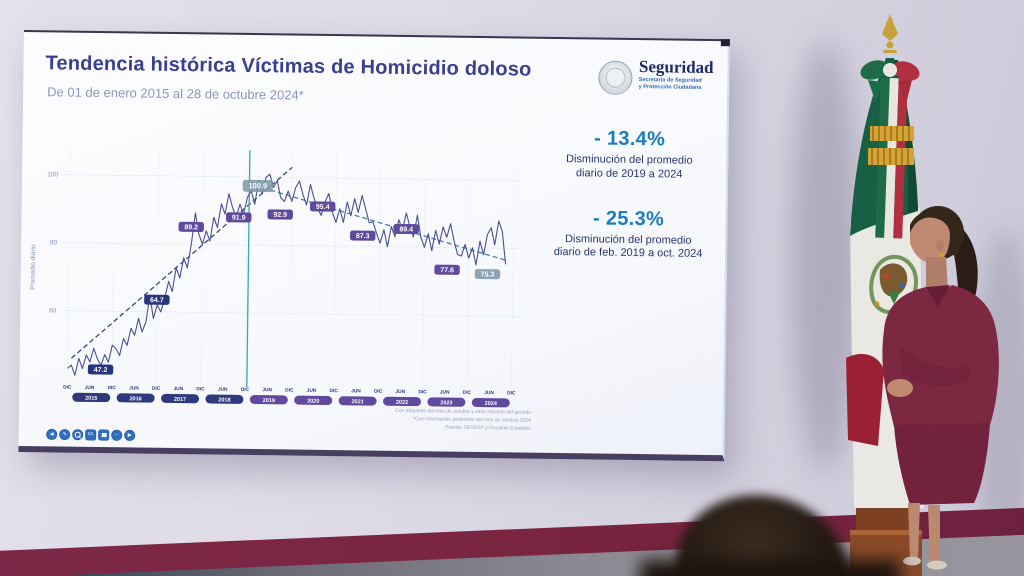 Image resolution: width=1024 pixels, height=576 pixels. What do you see at coordinates (101, 370) in the screenshot?
I see `svg-text: 47.2` at bounding box center [101, 370].